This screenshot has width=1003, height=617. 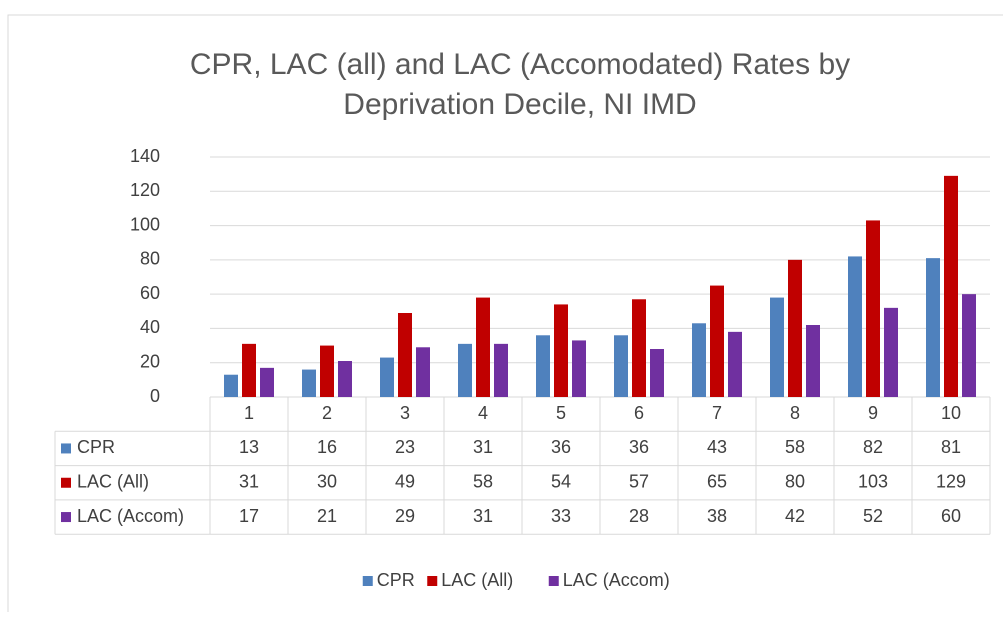 I want to click on legend-label: CPR, so click(x=396, y=580).